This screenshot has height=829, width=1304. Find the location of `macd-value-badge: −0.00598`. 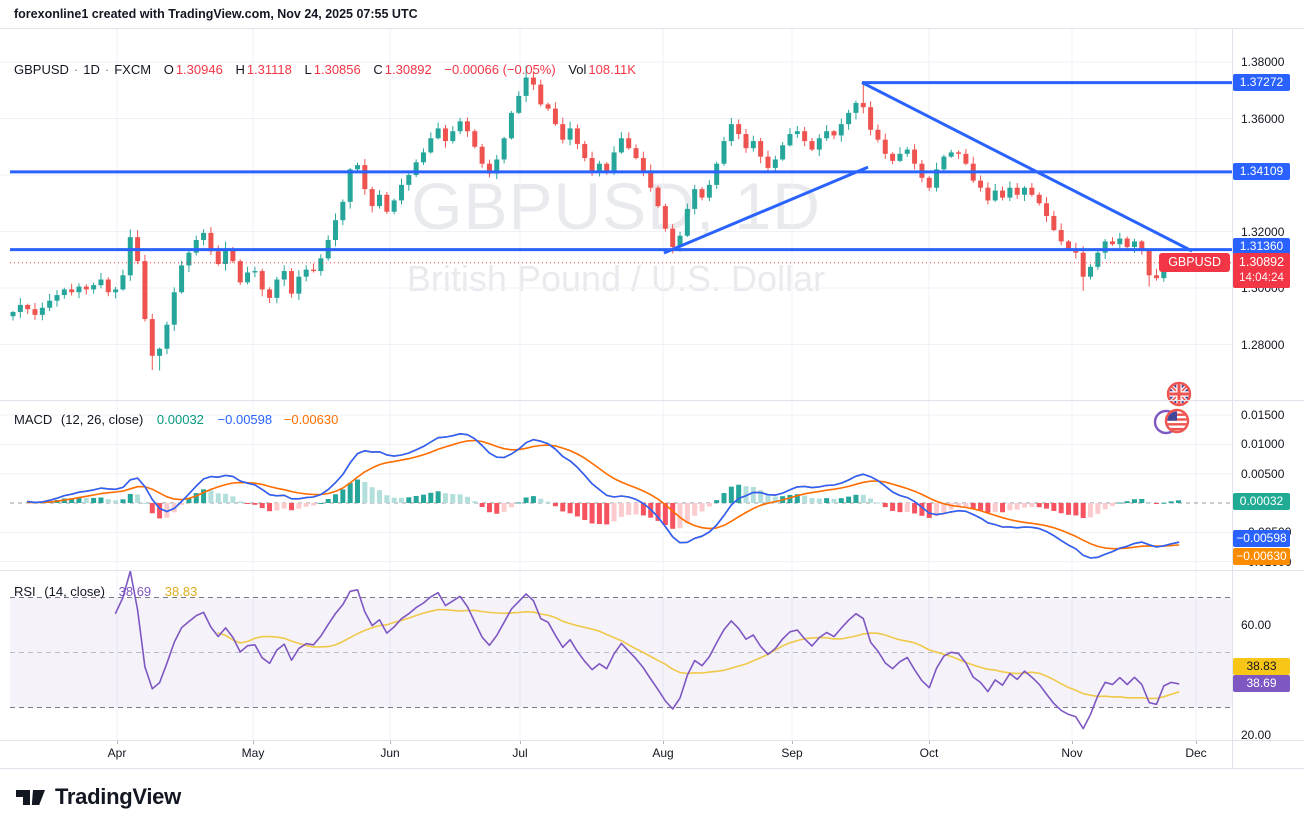

macd-value-badge: −0.00598 is located at coordinates (1261, 538).